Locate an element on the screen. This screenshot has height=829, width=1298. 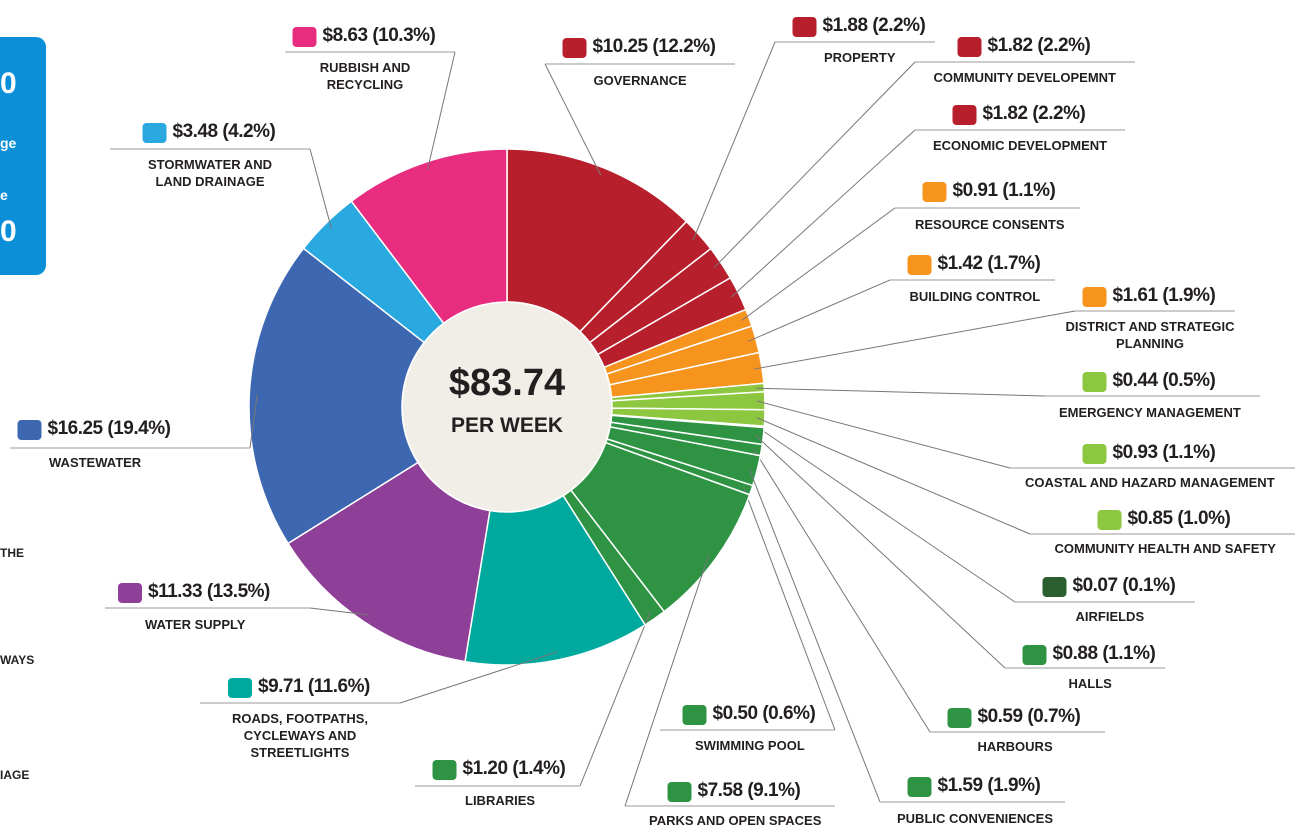
category-label: PARKS AND OPEN SPACES is located at coordinates (735, 820).